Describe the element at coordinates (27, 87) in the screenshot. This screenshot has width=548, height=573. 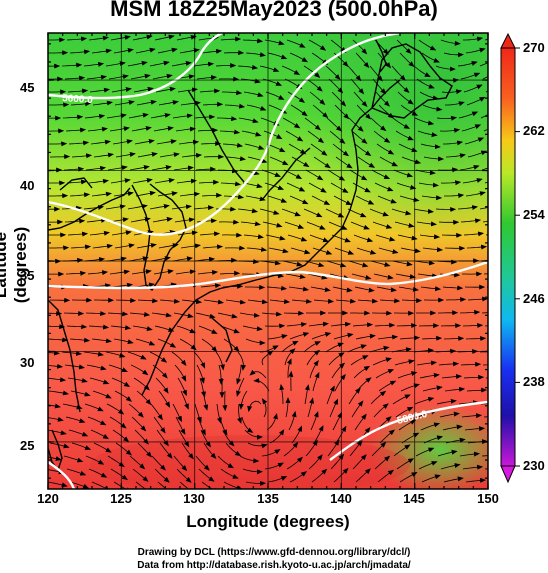
I see `y-tick-label: 45` at that location.